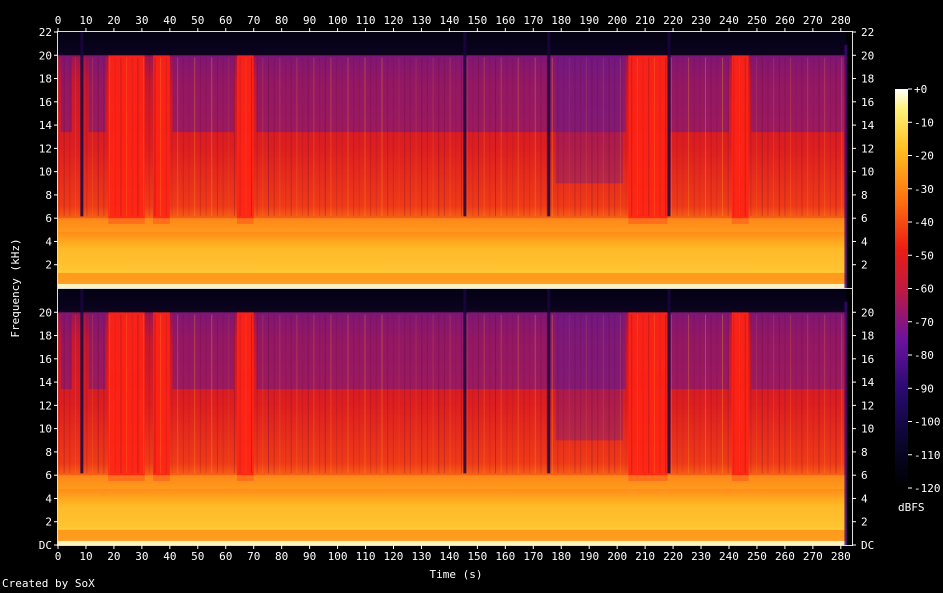  Describe the element at coordinates (449, 556) in the screenshot. I see `x-tick-label-bottom: 140` at that location.